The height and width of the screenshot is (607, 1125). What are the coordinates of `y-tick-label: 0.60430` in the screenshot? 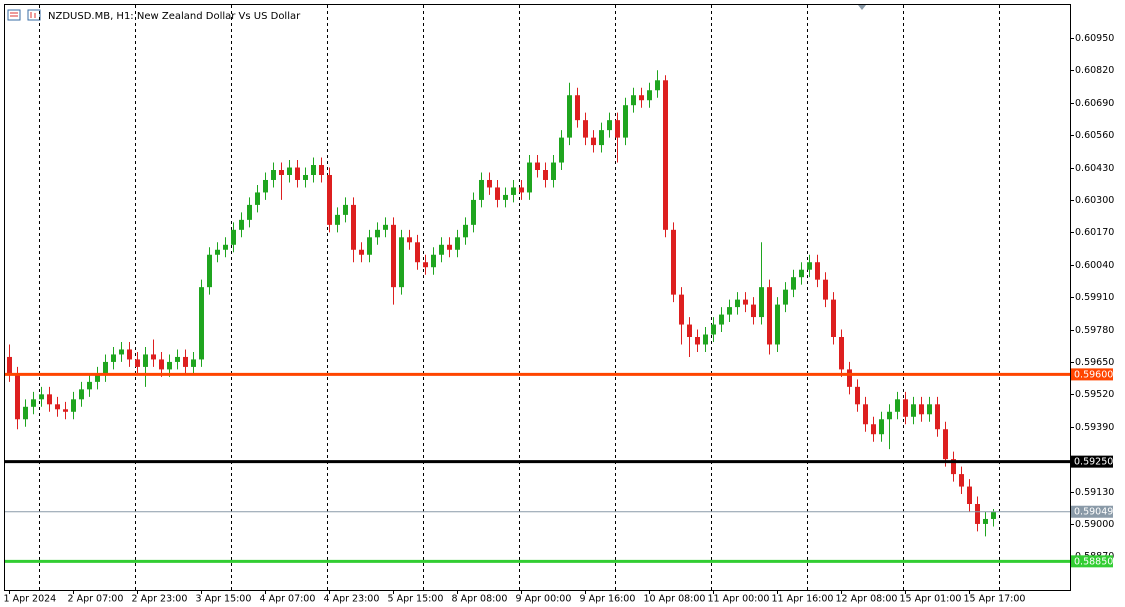 It's located at (1094, 168).